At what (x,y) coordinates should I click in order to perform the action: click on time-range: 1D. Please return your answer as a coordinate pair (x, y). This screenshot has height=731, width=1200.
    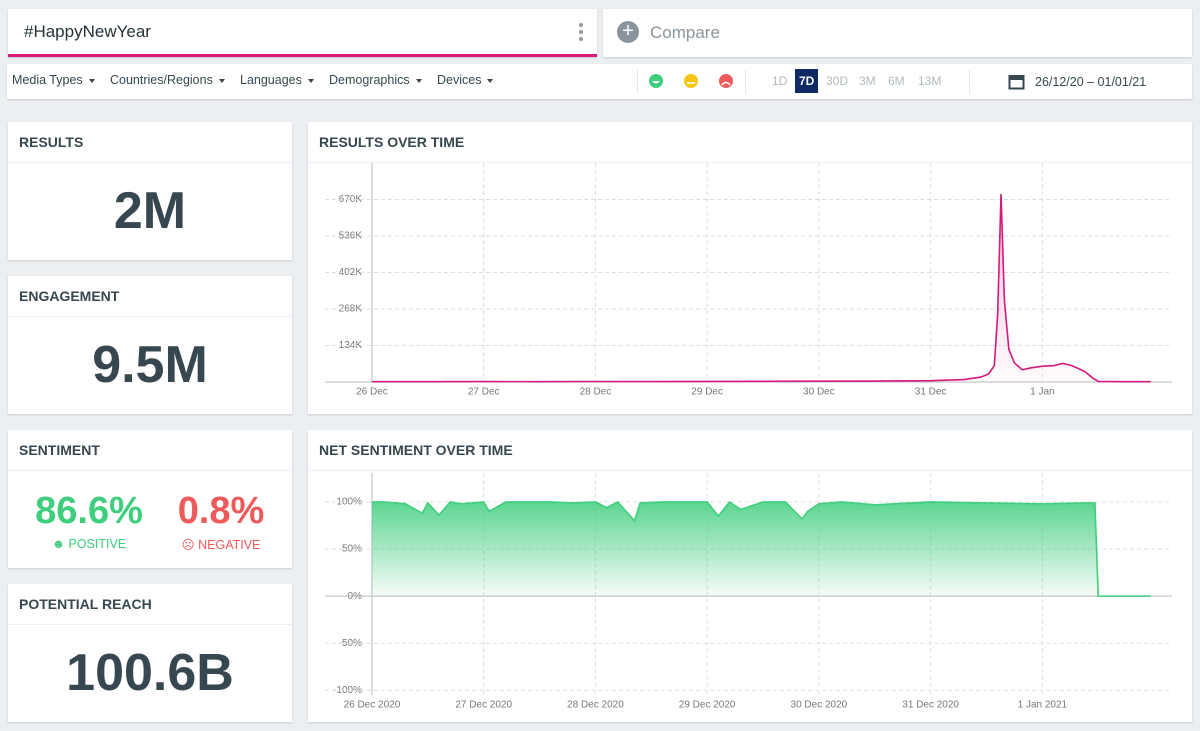
    Looking at the image, I should click on (780, 81).